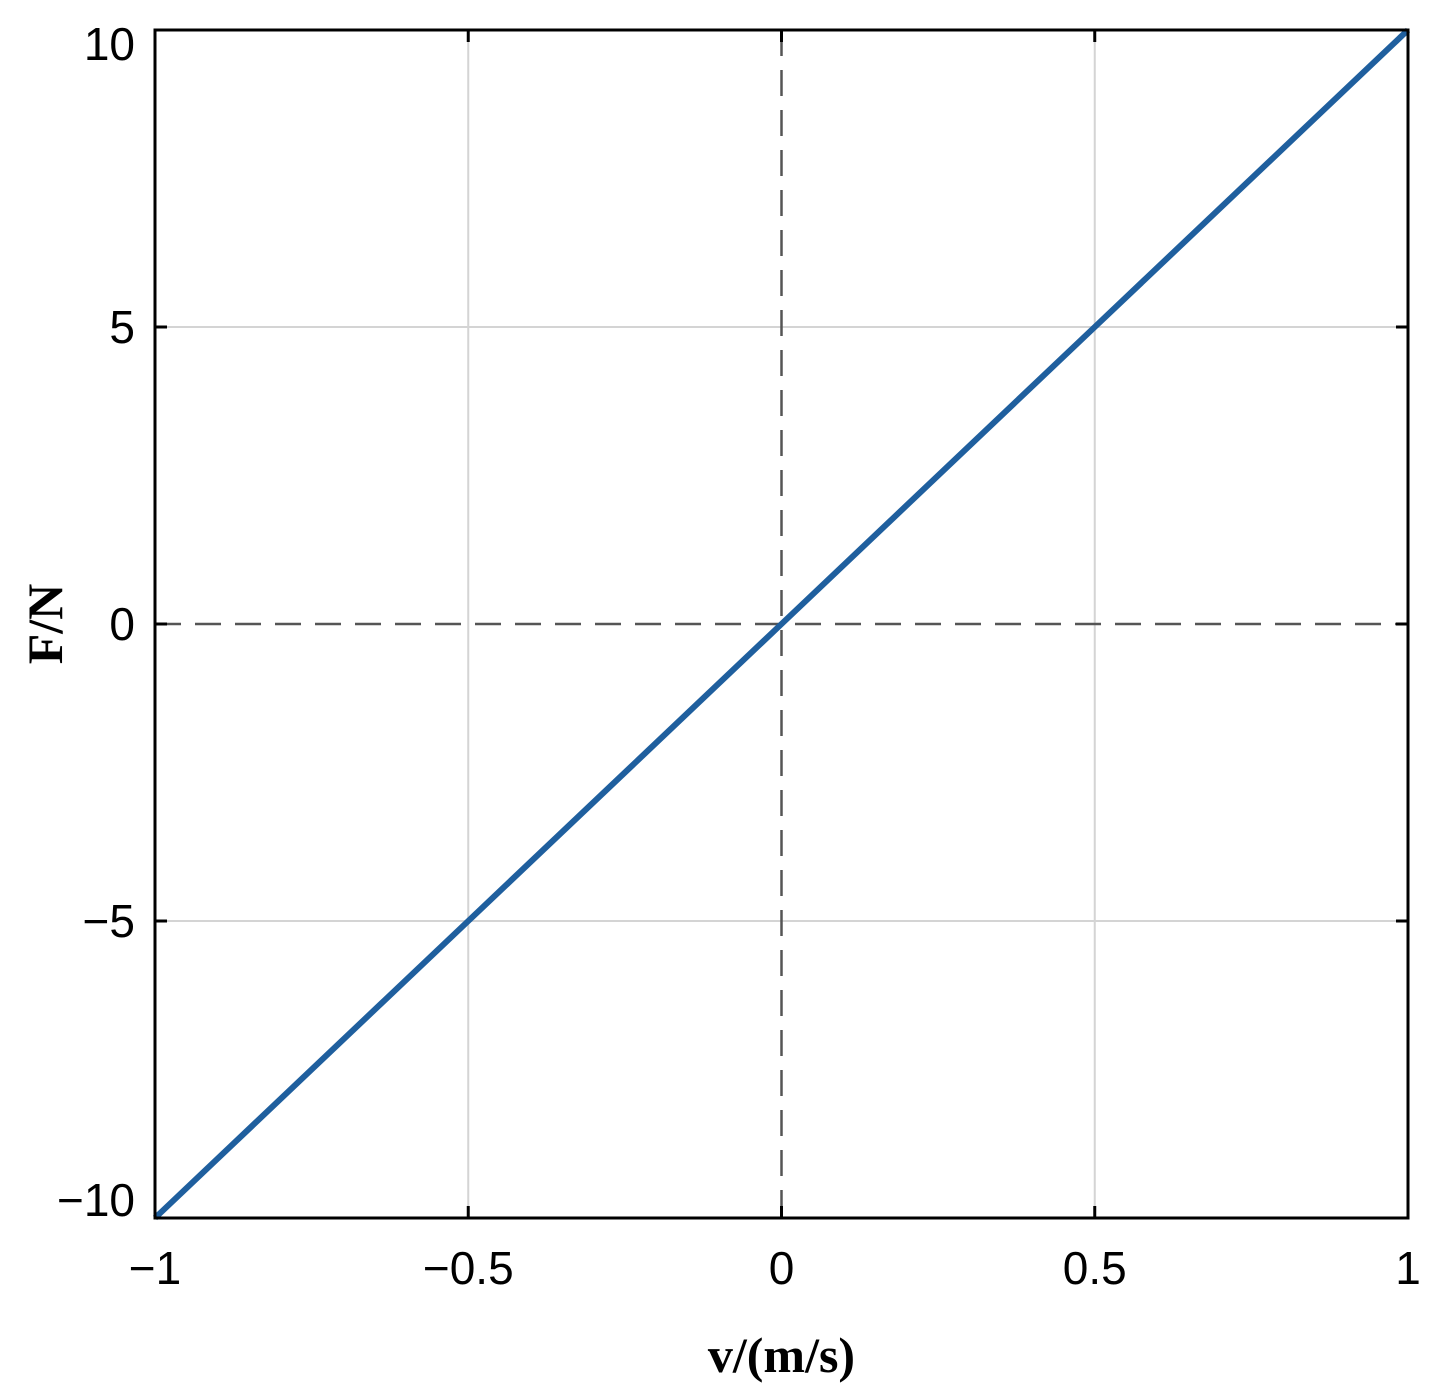 The image size is (1436, 1392). What do you see at coordinates (155, 1268) in the screenshot?
I see `x-tick-label: −1` at bounding box center [155, 1268].